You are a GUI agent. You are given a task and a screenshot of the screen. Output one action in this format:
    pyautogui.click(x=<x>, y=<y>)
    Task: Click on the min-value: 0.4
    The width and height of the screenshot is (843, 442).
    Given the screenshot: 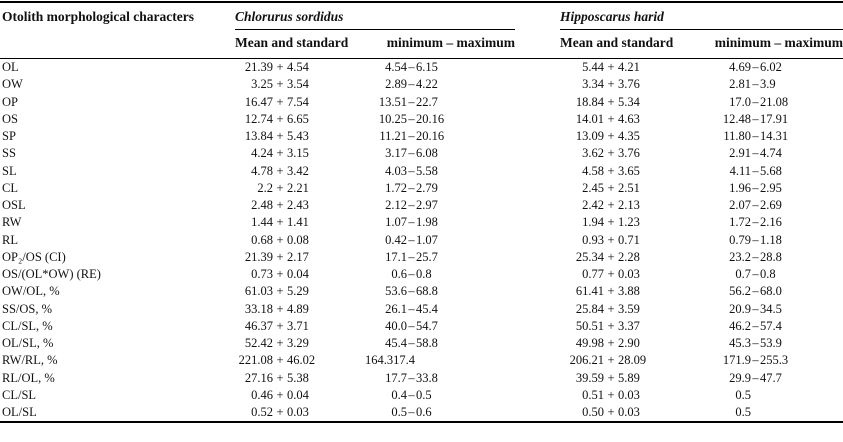 What is the action you would take?
    pyautogui.click(x=399, y=394)
    